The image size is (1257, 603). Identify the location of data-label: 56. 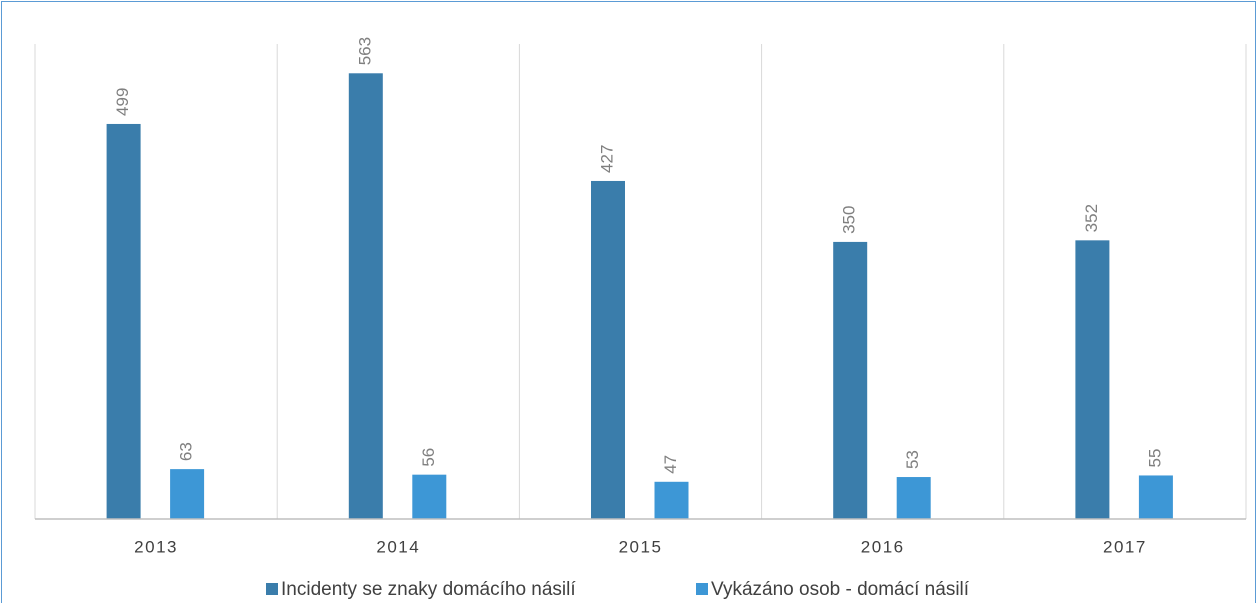
(428, 457).